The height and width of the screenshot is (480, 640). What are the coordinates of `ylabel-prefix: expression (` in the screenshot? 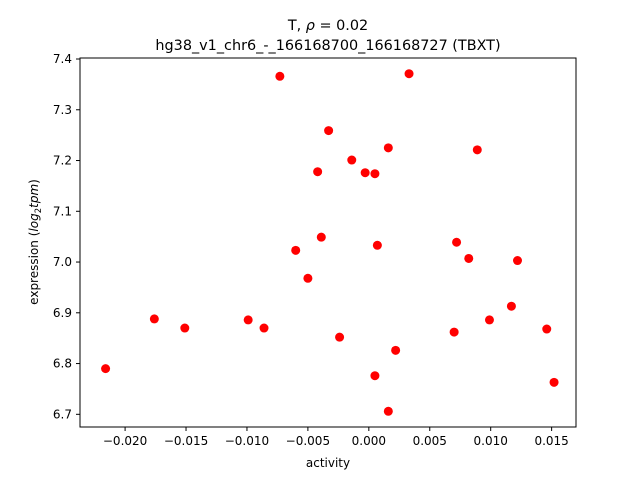 It's located at (34, 268).